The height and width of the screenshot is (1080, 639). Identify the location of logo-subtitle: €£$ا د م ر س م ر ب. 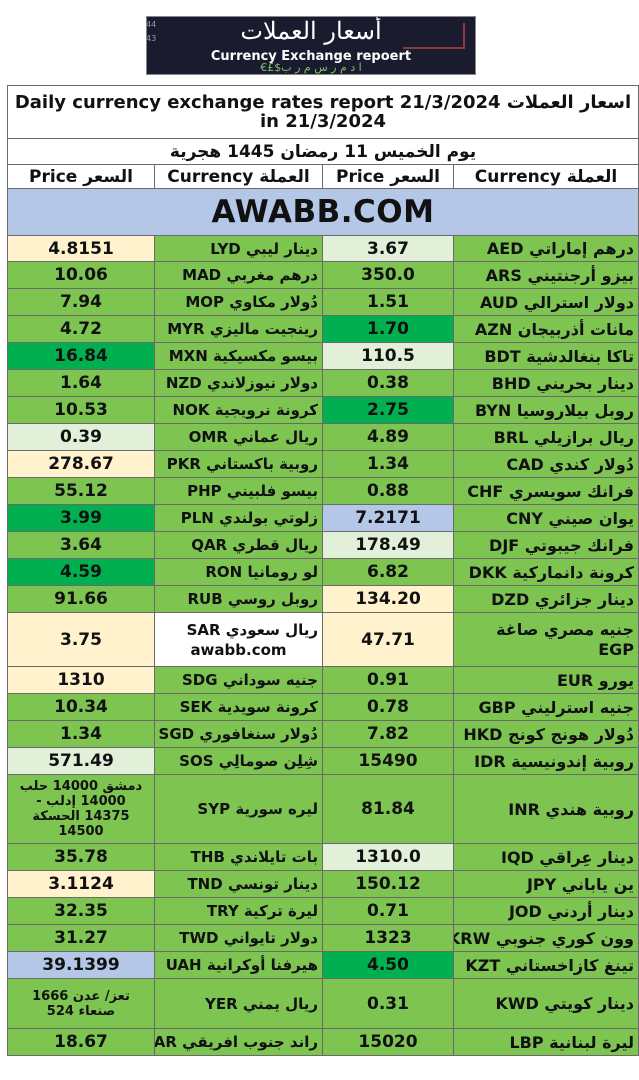
(311, 67).